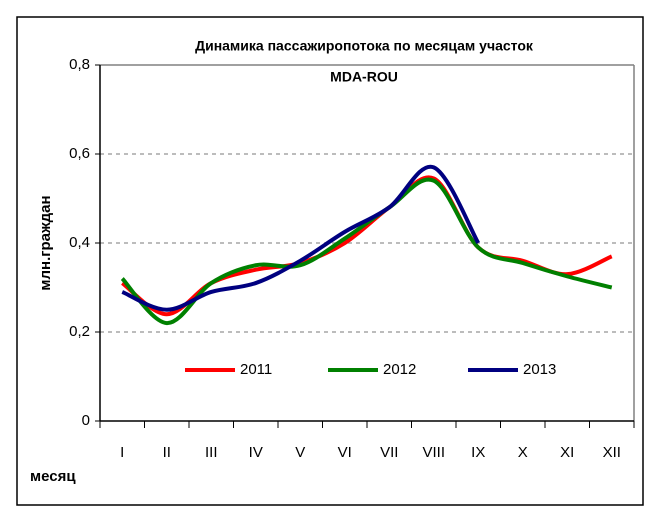 This screenshot has width=657, height=513. Describe the element at coordinates (478, 452) in the screenshot. I see `x-tick-label: IX` at that location.